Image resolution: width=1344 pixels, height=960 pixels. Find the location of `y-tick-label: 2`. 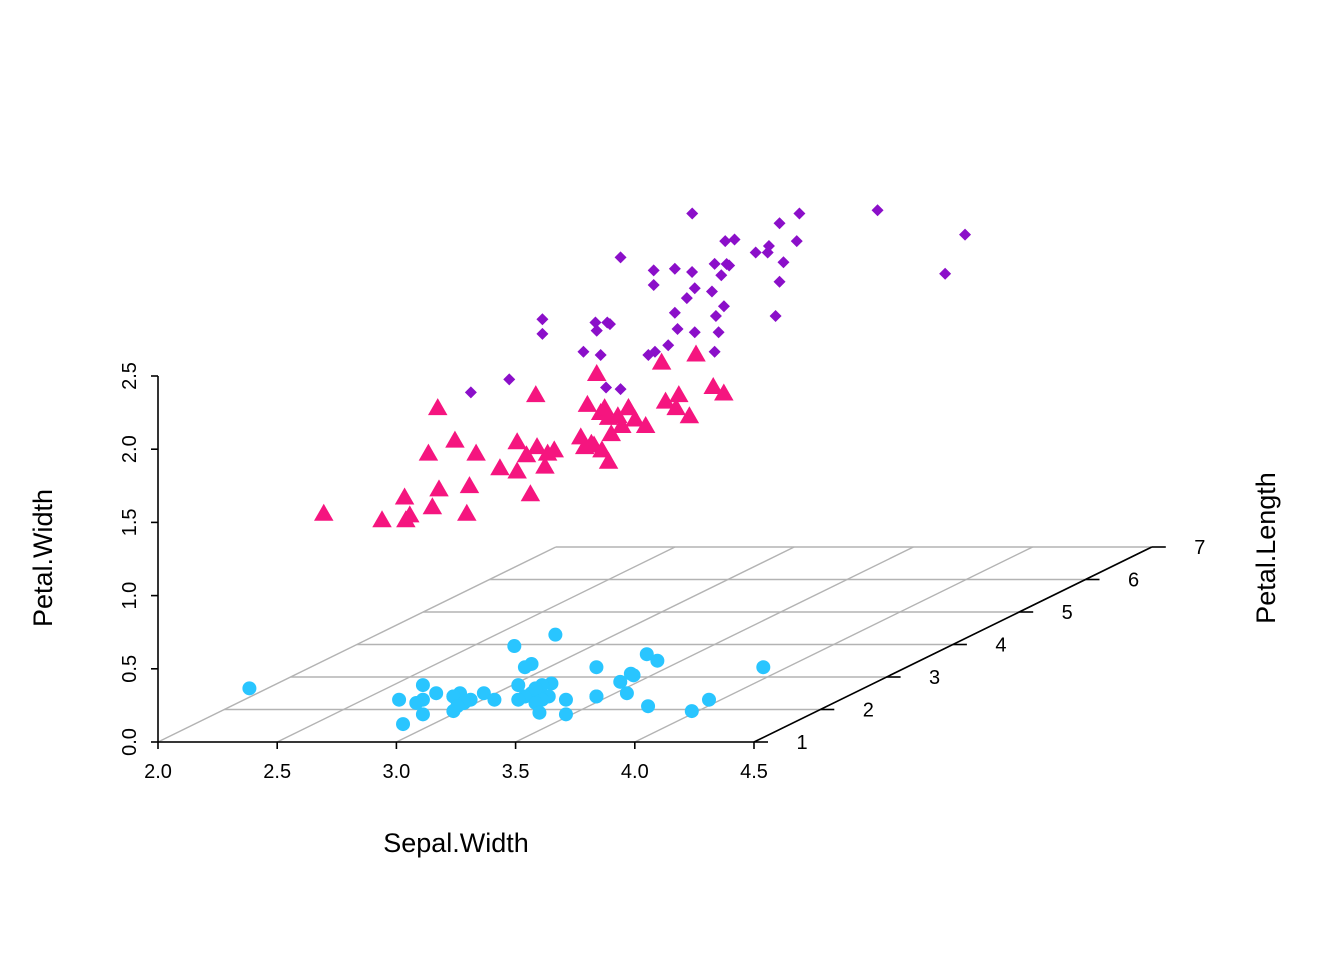

y-tick-label: 2 is located at coordinates (868, 711).